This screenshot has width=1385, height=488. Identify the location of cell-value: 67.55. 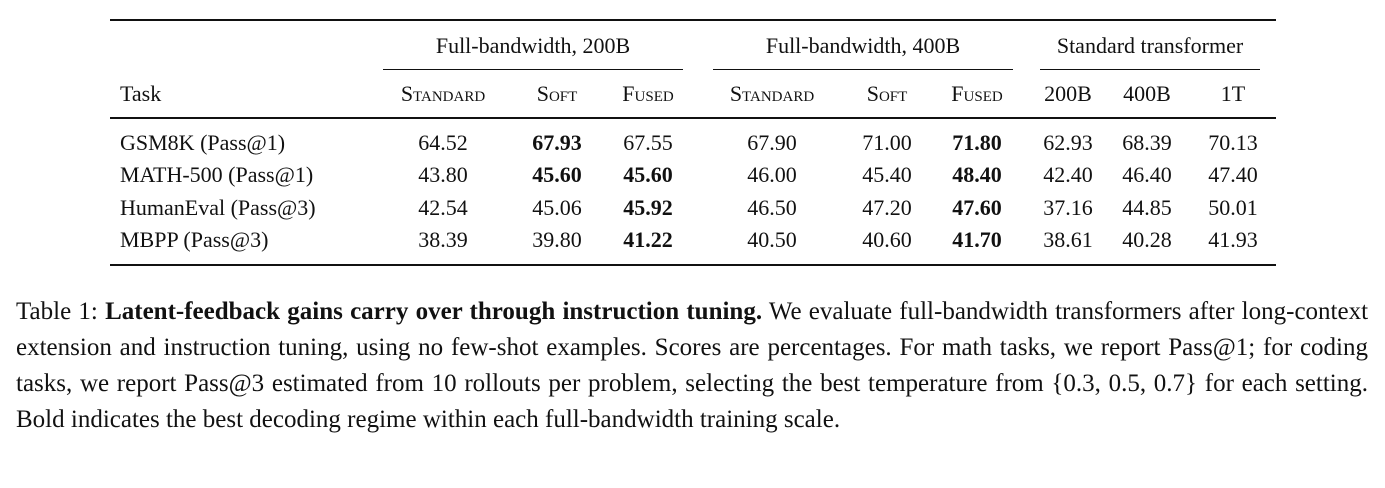
(648, 142).